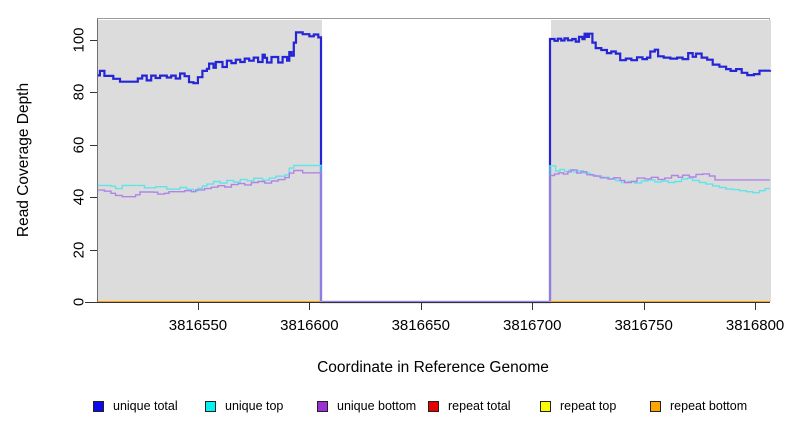 This screenshot has width=792, height=432. What do you see at coordinates (433, 367) in the screenshot?
I see `x-axis-title: Coordinate in Reference Genome` at bounding box center [433, 367].